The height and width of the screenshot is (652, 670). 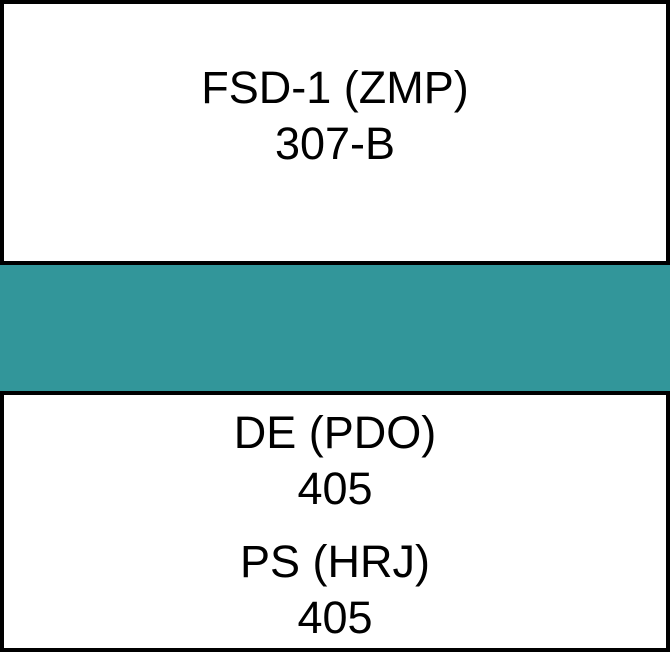 What do you see at coordinates (335, 143) in the screenshot?
I see `room-label: 307-B` at bounding box center [335, 143].